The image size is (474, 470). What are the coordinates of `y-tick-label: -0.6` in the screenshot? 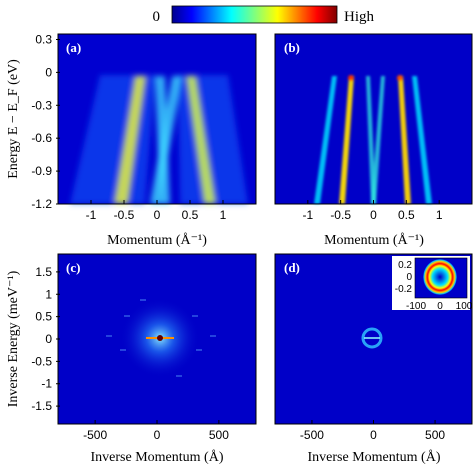 It's located at (41, 138).